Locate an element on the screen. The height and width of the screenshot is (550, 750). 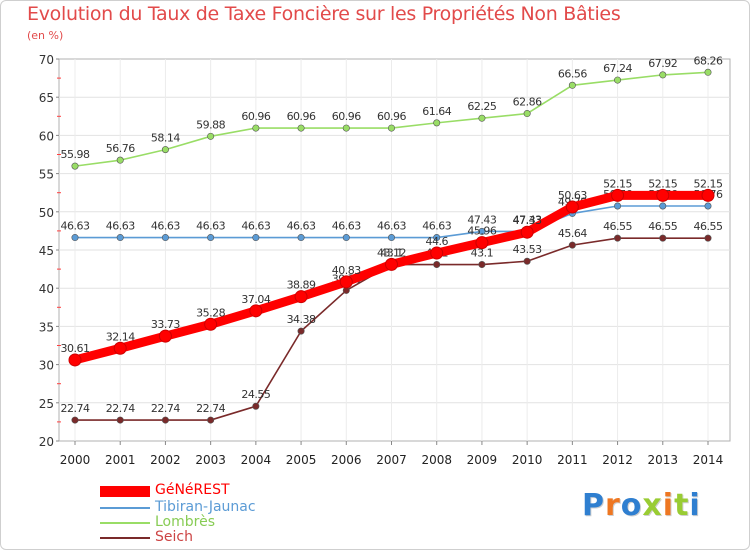
x-tick-label: 2010 is located at coordinates (527, 460).